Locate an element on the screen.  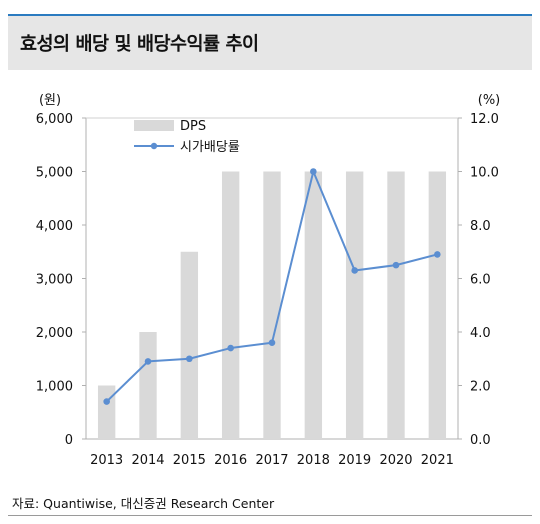
y-right-tick-label: 4.0 is located at coordinates (480, 333).